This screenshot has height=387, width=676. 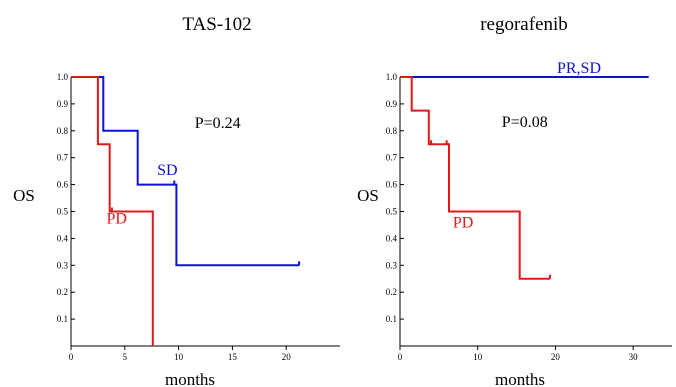 What do you see at coordinates (216, 24) in the screenshot?
I see `panel-title: TAS-102` at bounding box center [216, 24].